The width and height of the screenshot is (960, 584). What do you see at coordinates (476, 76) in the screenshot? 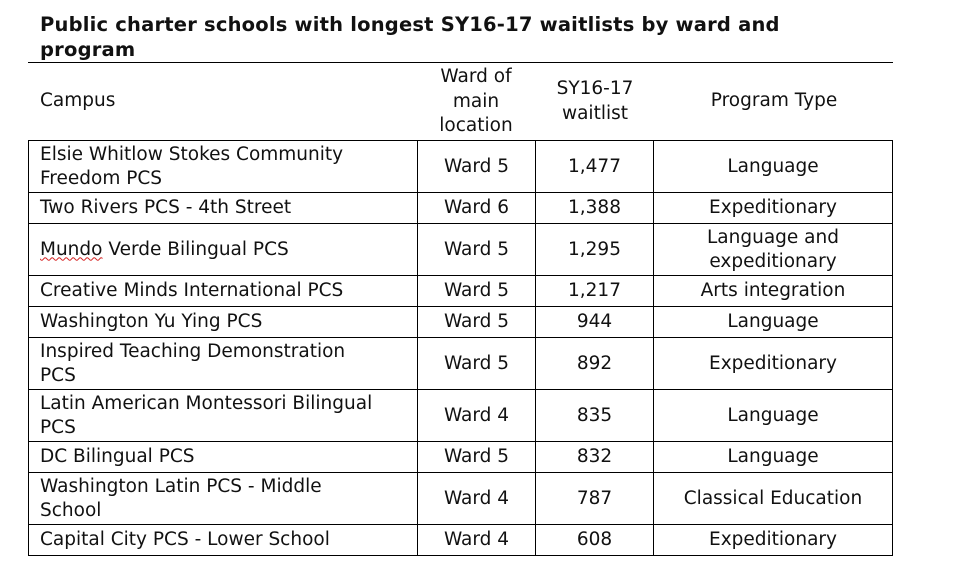
I see `header-ward-line: Ward of` at bounding box center [476, 76].